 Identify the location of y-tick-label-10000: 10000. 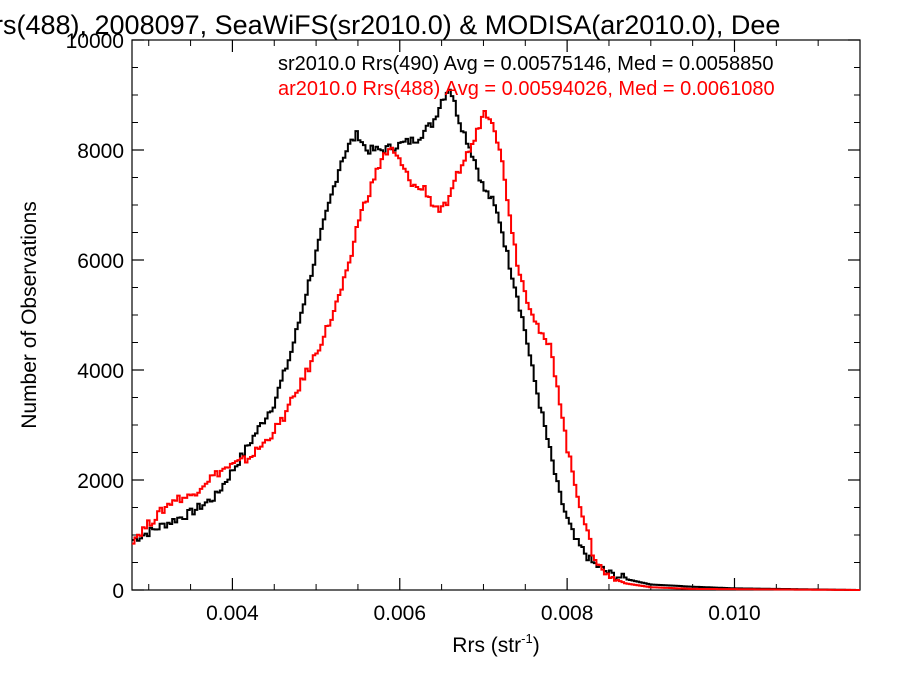
(95, 41).